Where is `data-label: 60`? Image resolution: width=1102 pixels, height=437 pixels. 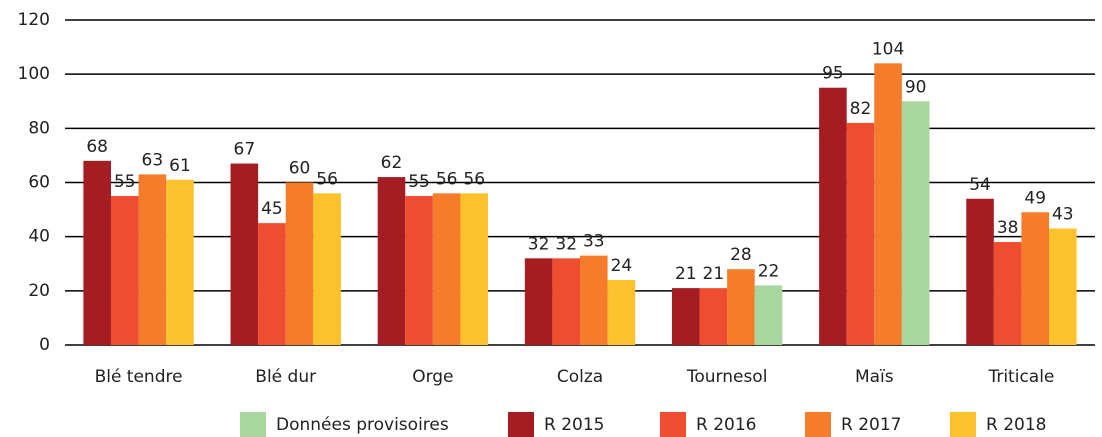 data-label: 60 is located at coordinates (300, 169).